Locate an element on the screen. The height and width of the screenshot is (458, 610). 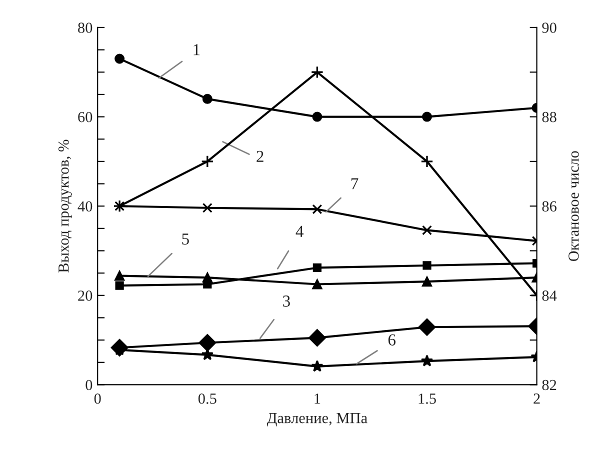
x-tick-label: 1 is located at coordinates (317, 399).